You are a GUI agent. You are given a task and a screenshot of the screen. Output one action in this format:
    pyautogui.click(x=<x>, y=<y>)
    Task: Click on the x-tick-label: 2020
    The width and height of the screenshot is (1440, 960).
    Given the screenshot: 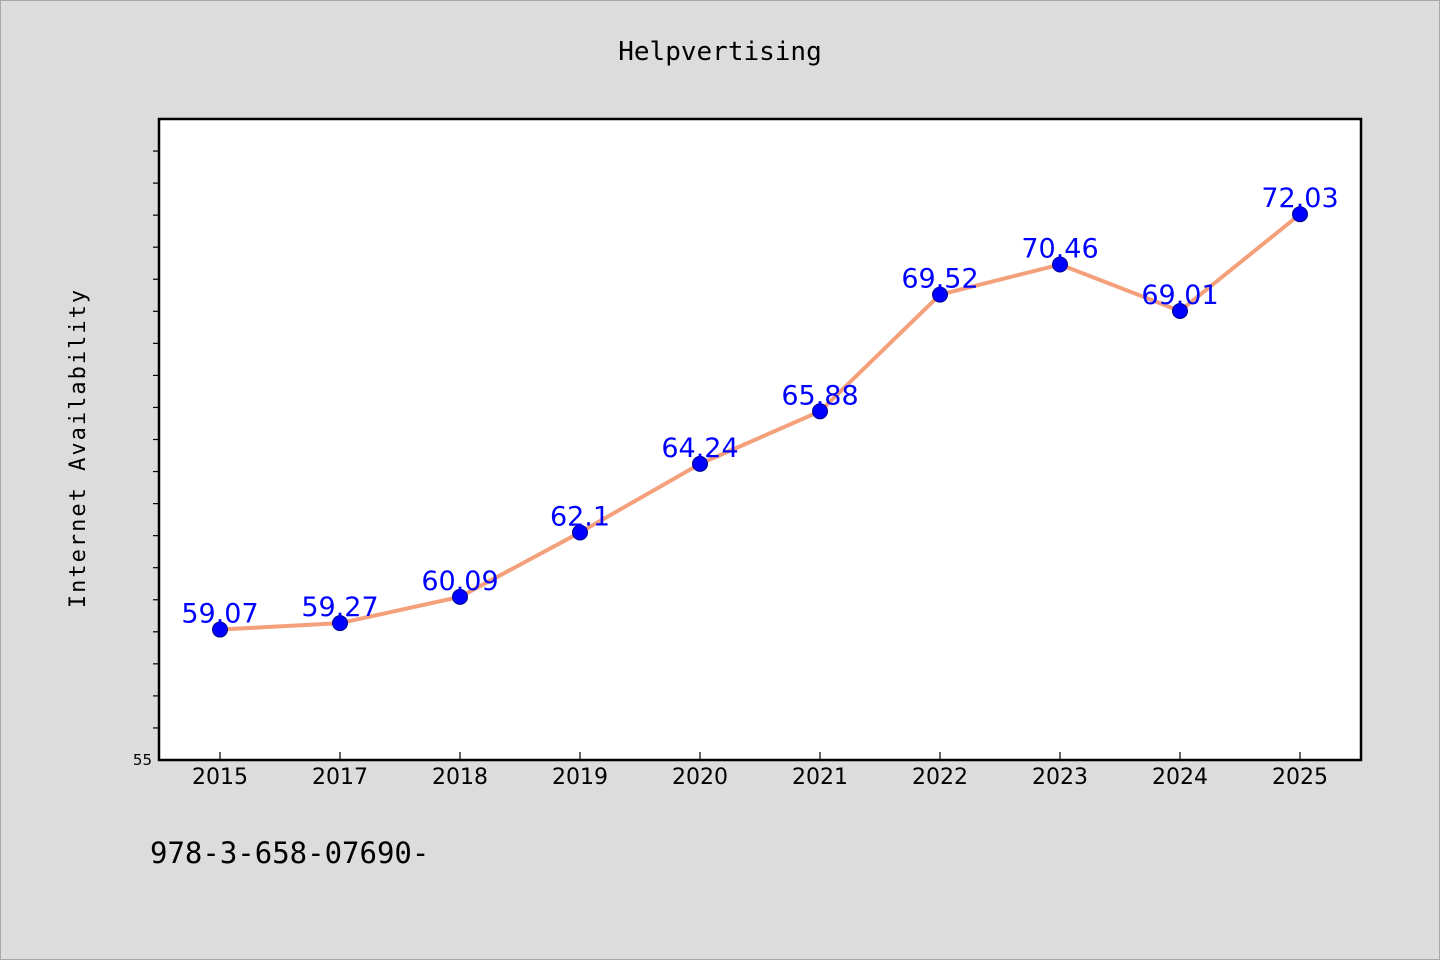 What is the action you would take?
    pyautogui.click(x=700, y=777)
    